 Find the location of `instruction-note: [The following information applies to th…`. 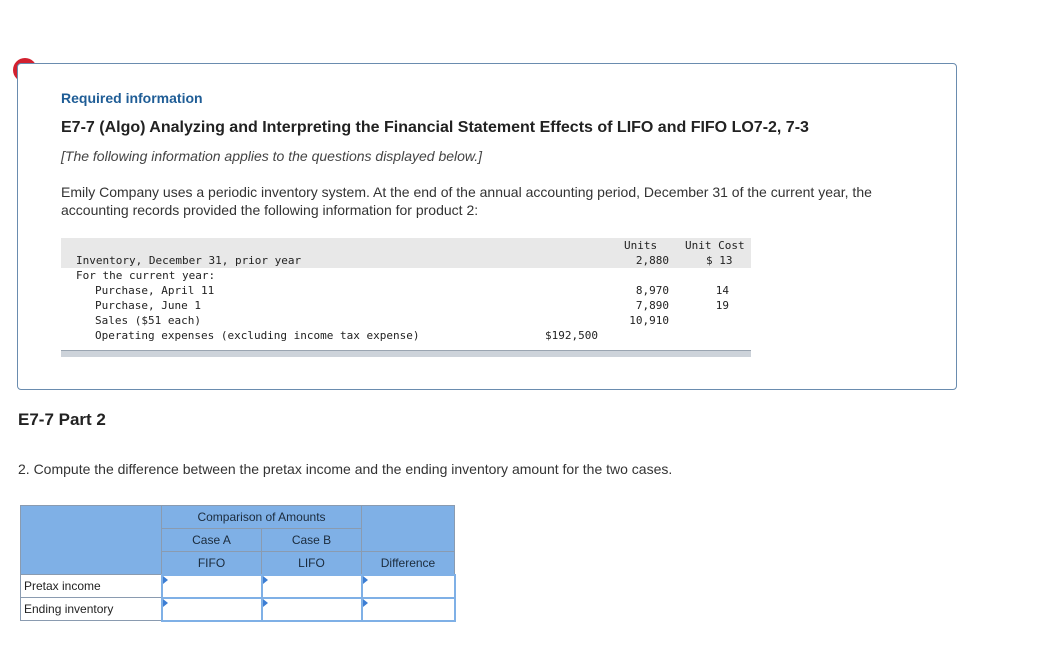

instruction-note: [The following information applies to th… is located at coordinates (272, 156).